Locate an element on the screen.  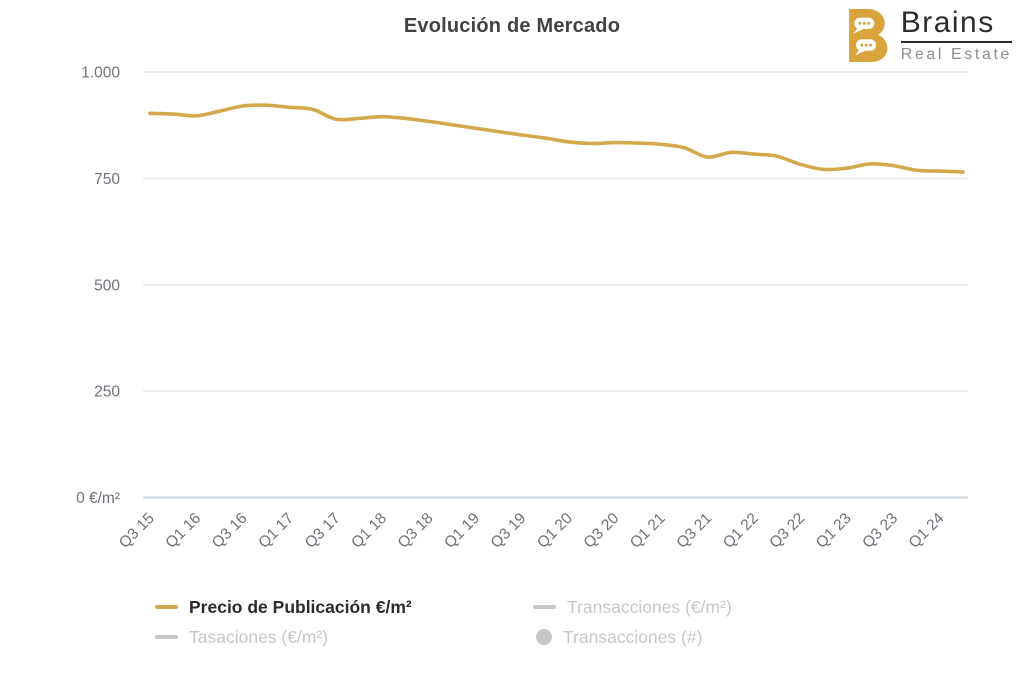
x-tick-label: Q3 19 is located at coordinates (509, 531).